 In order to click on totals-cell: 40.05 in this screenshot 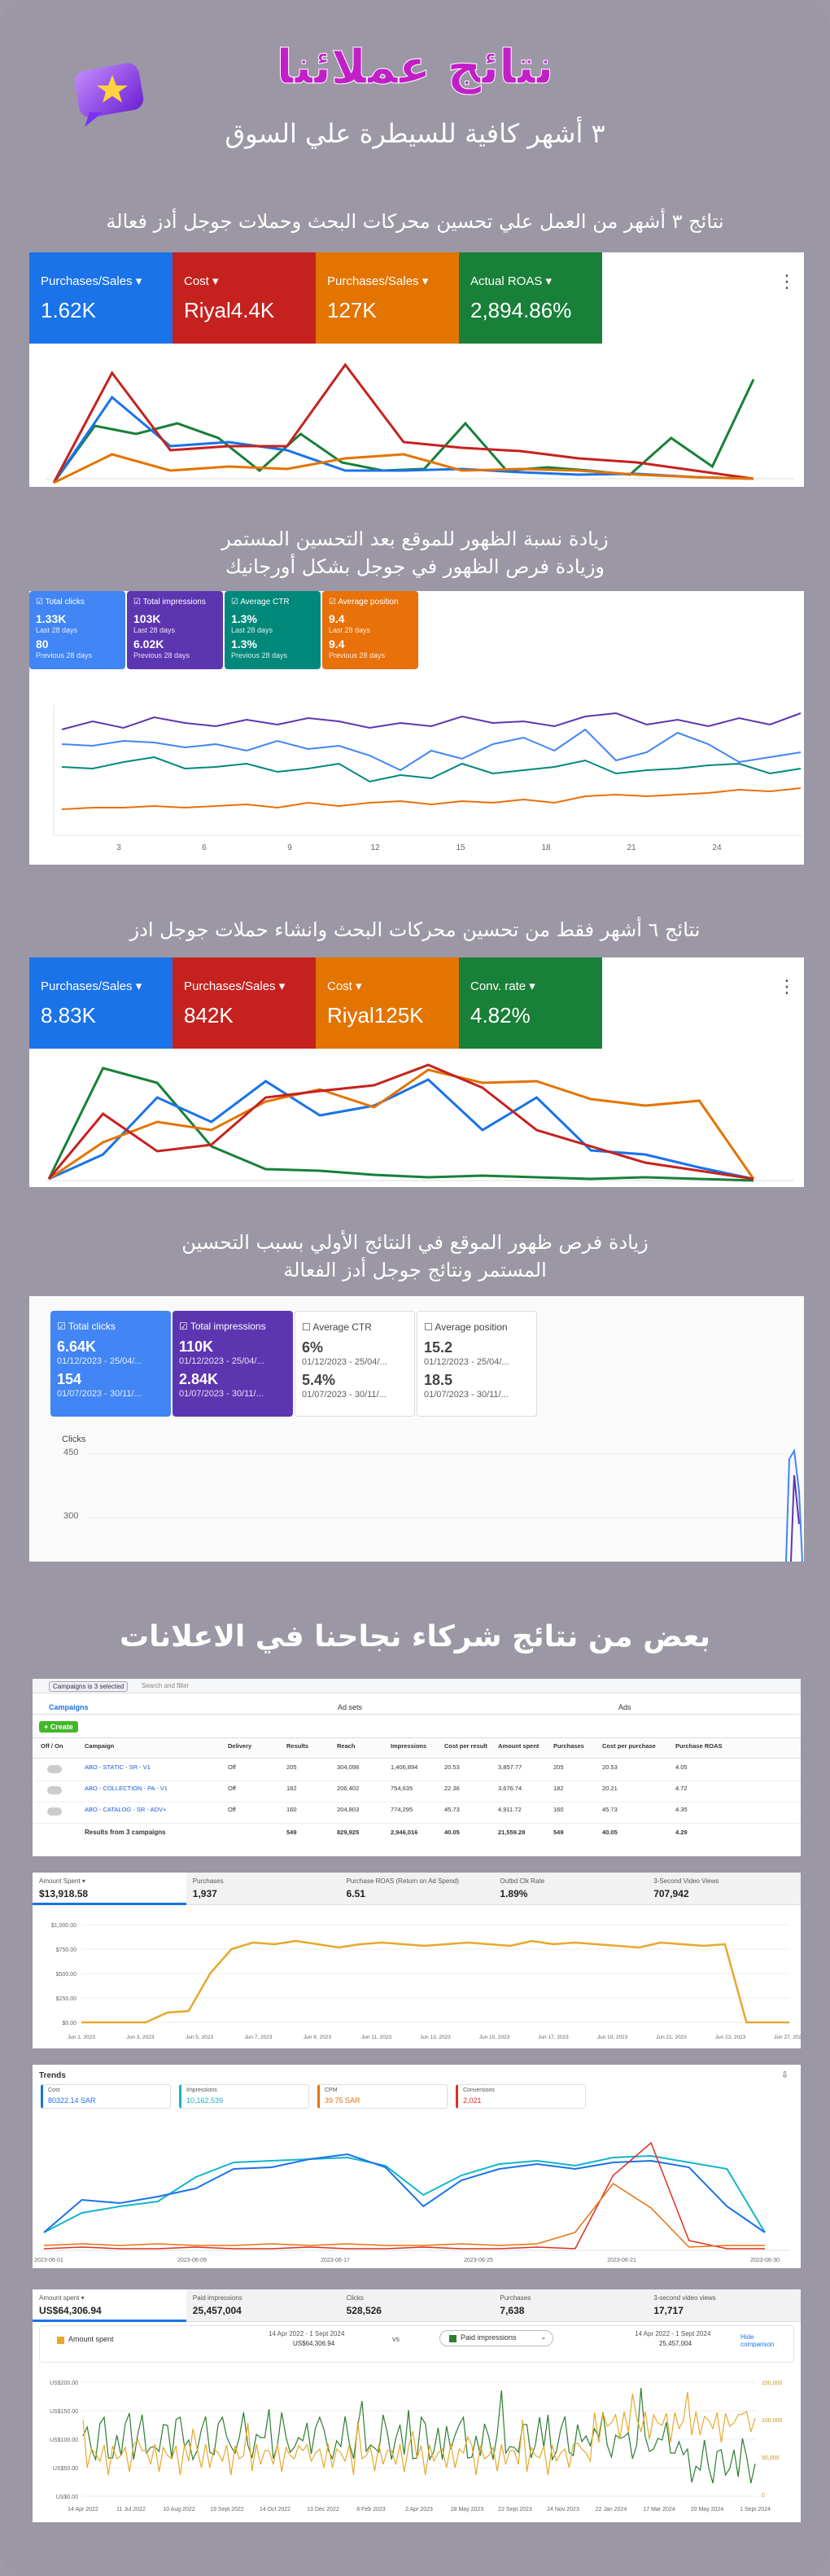, I will do `click(452, 1832)`.